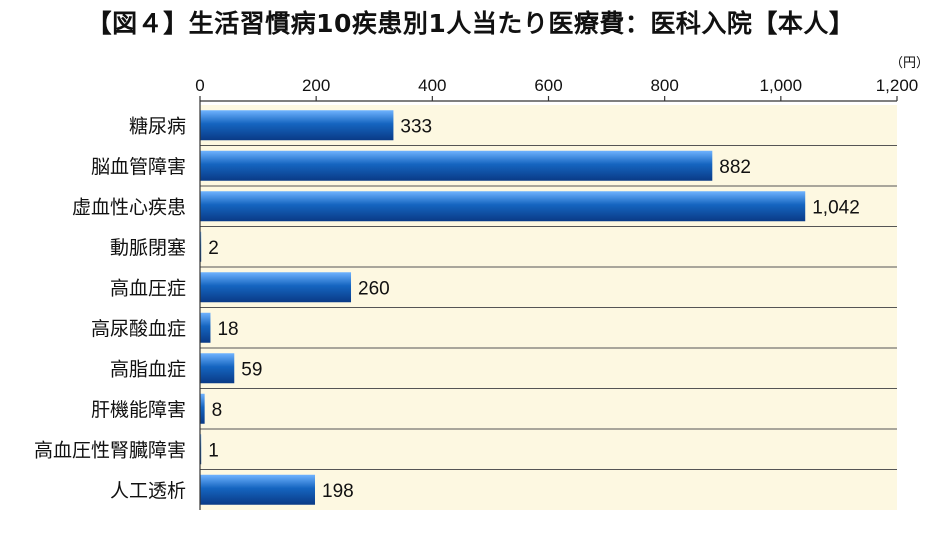 This screenshot has height=538, width=941. What do you see at coordinates (148, 369) in the screenshot?
I see `category-label: 高脂血症` at bounding box center [148, 369].